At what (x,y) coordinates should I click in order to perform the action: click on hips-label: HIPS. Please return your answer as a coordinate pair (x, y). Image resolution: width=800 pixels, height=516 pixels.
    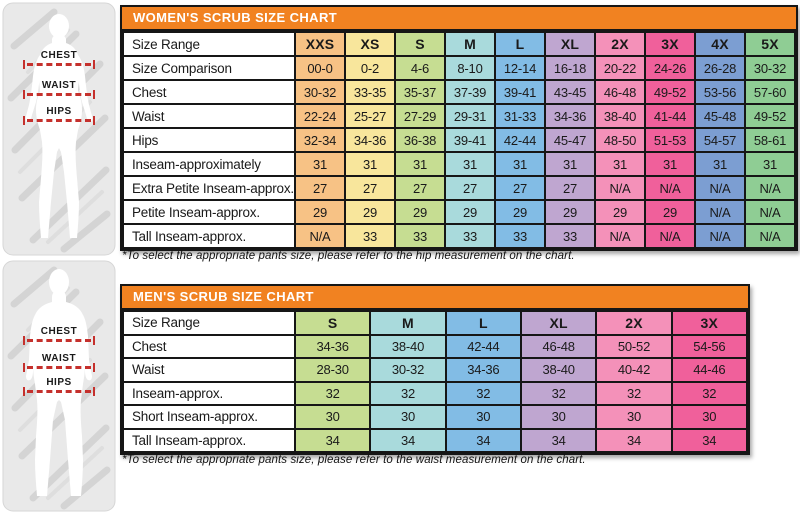
    Looking at the image, I should click on (59, 111).